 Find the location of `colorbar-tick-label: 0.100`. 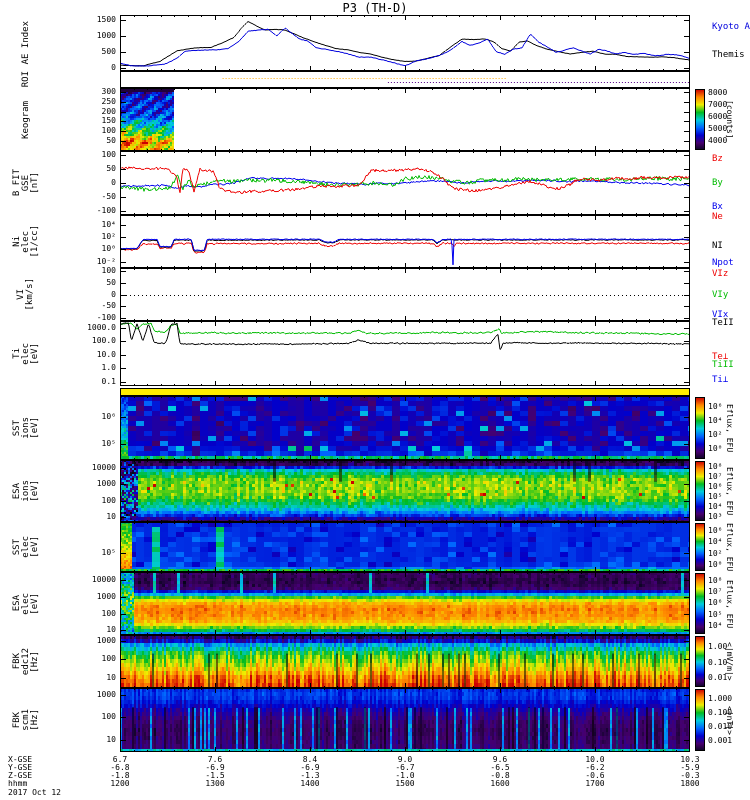

colorbar-tick-label: 0.100 is located at coordinates (720, 713).